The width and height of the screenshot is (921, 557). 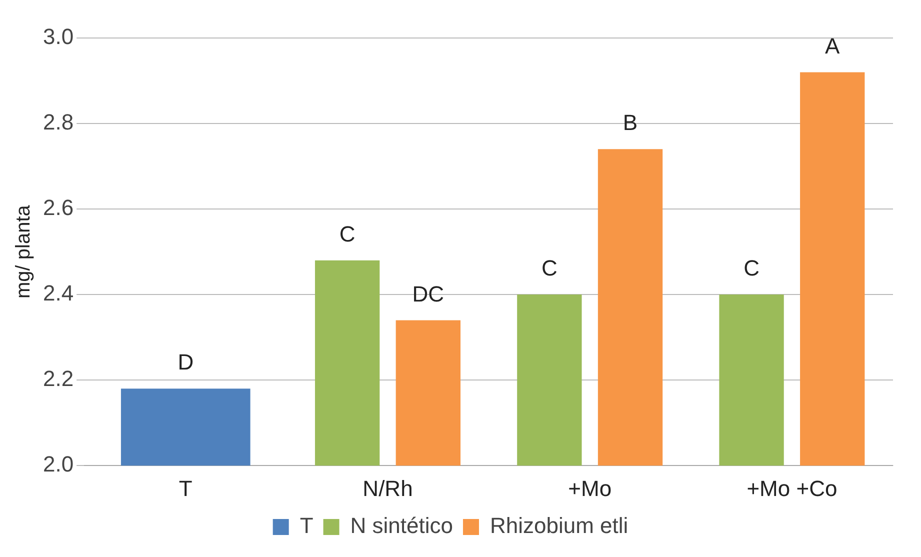 What do you see at coordinates (832, 45) in the screenshot?
I see `data-label: A` at bounding box center [832, 45].